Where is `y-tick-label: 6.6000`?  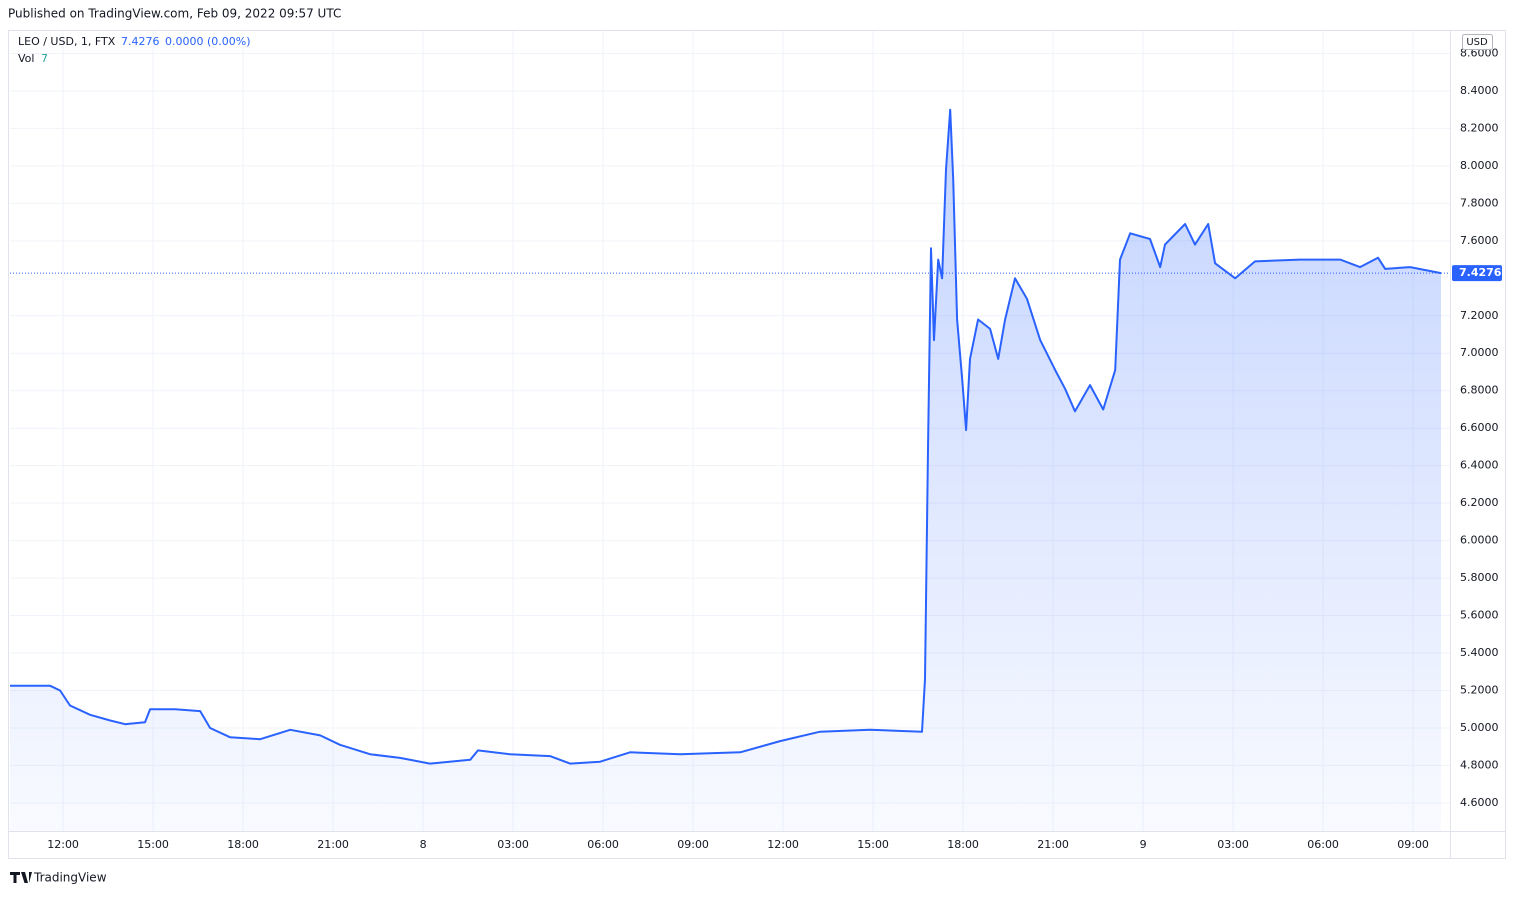
y-tick-label: 6.6000 is located at coordinates (1479, 427).